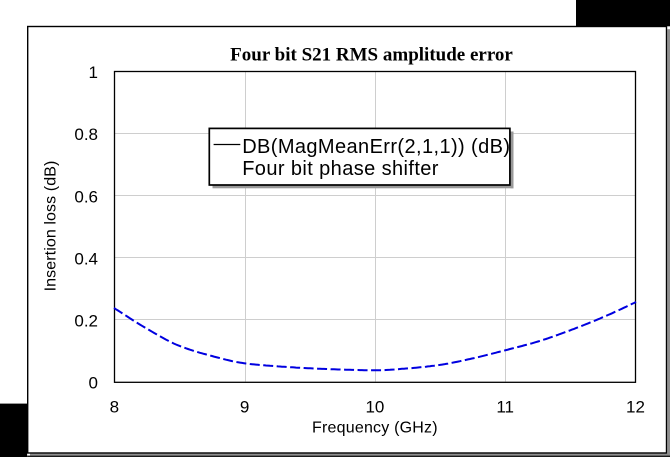  What do you see at coordinates (51, 226) in the screenshot?
I see `svg-text: Insertion loss (dB)` at bounding box center [51, 226].